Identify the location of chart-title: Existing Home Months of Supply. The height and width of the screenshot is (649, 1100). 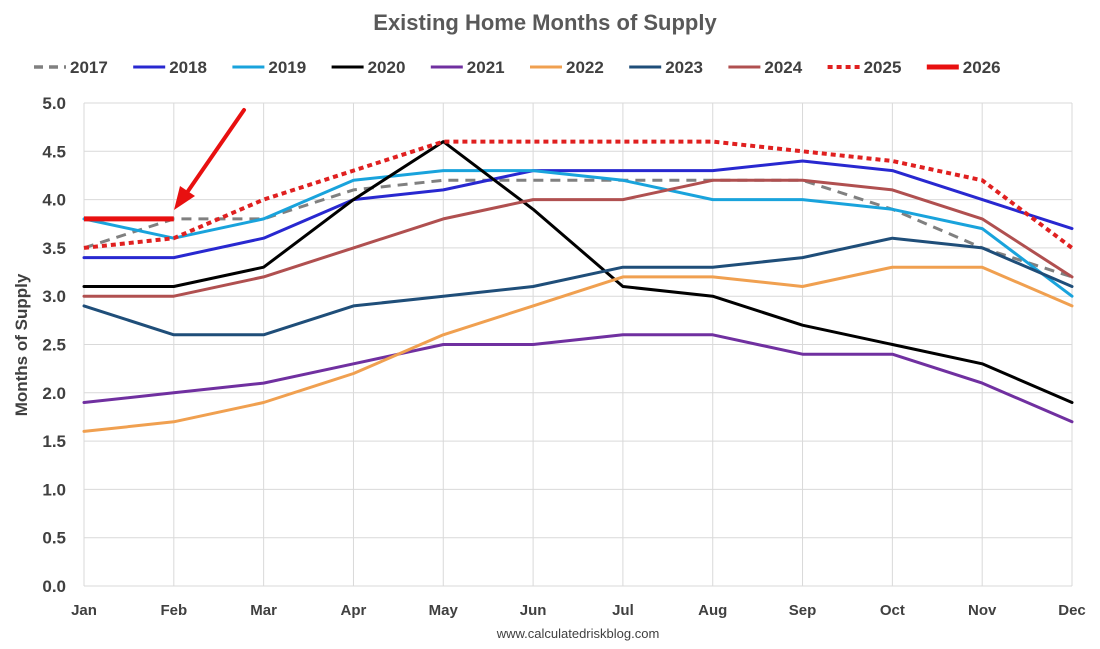
(545, 22).